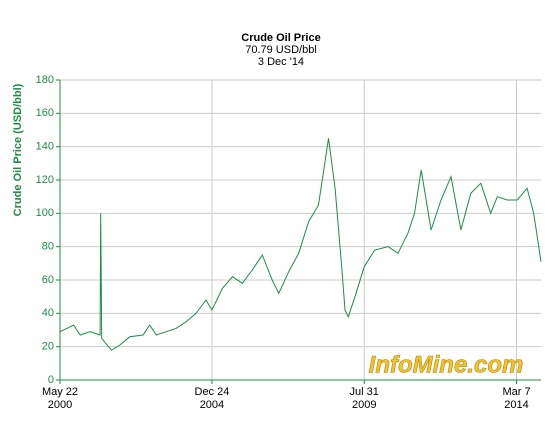 This screenshot has height=423, width=552. Describe the element at coordinates (280, 38) in the screenshot. I see `chart-title: Crude Oil Price` at that location.